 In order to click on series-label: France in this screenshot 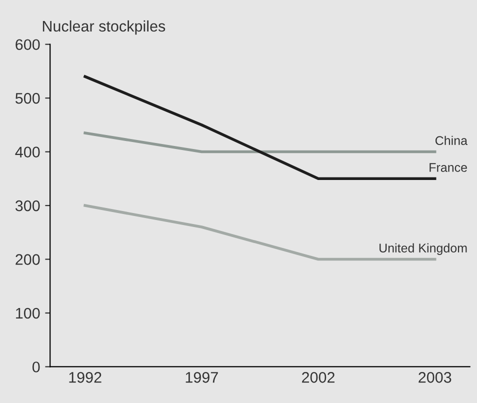, I will do `click(448, 167)`.